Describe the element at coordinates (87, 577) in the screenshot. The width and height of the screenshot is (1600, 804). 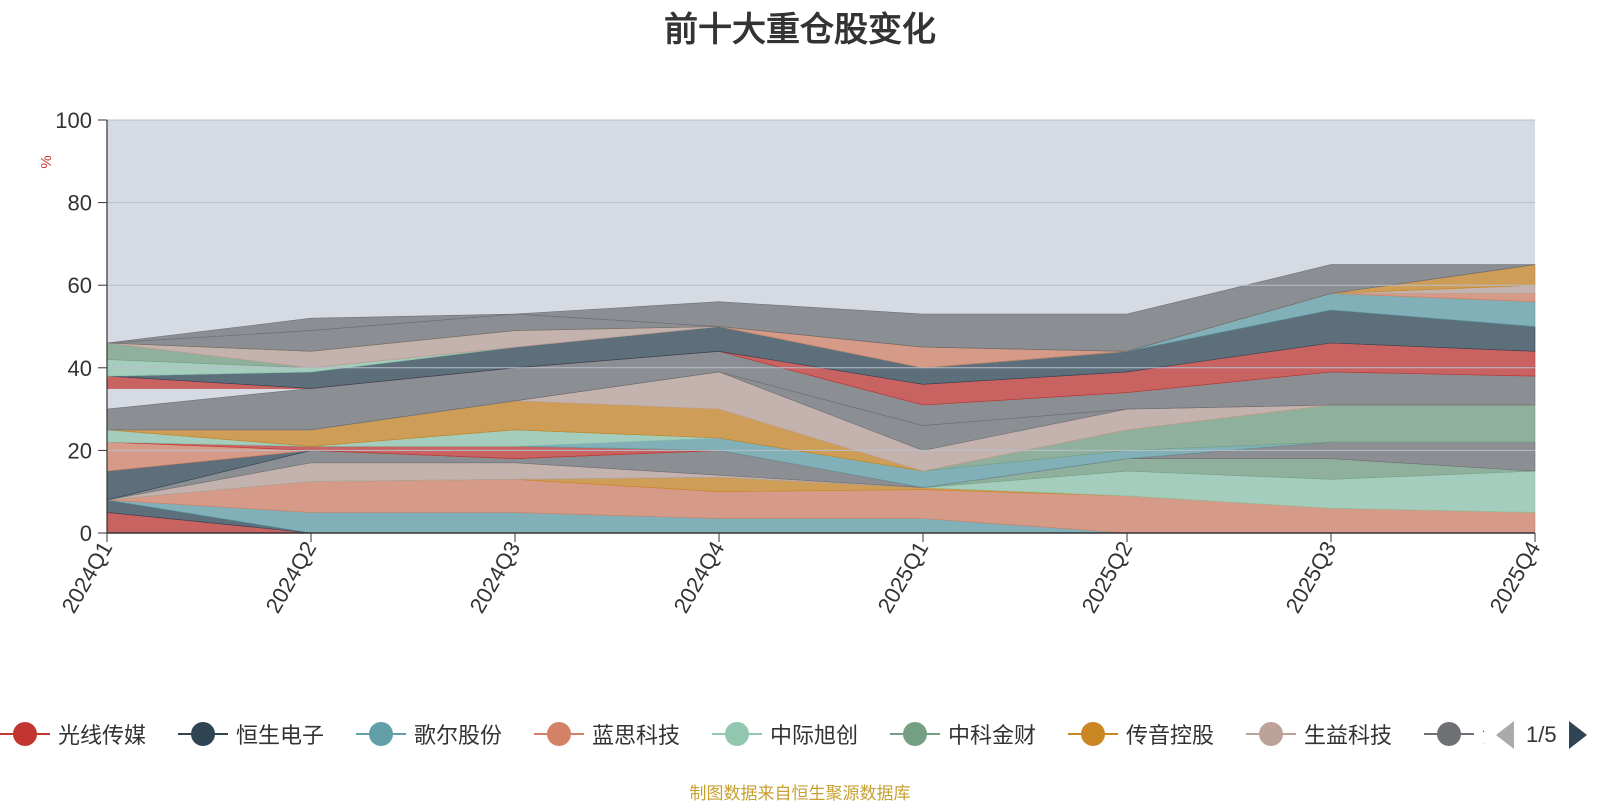
I see `x-tick-label: 2024Q1` at that location.